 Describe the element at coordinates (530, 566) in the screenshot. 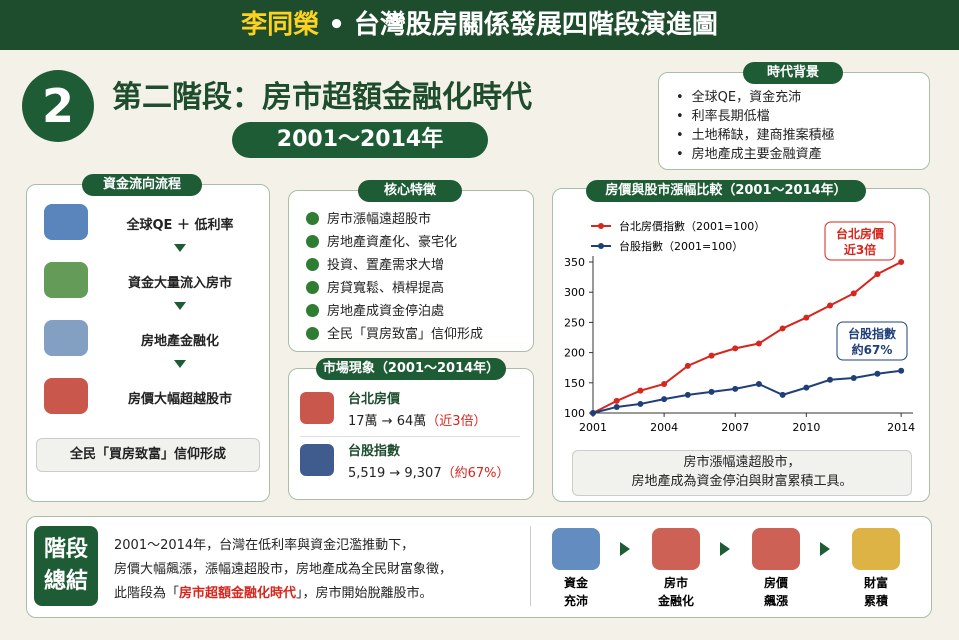

I see `divider` at that location.